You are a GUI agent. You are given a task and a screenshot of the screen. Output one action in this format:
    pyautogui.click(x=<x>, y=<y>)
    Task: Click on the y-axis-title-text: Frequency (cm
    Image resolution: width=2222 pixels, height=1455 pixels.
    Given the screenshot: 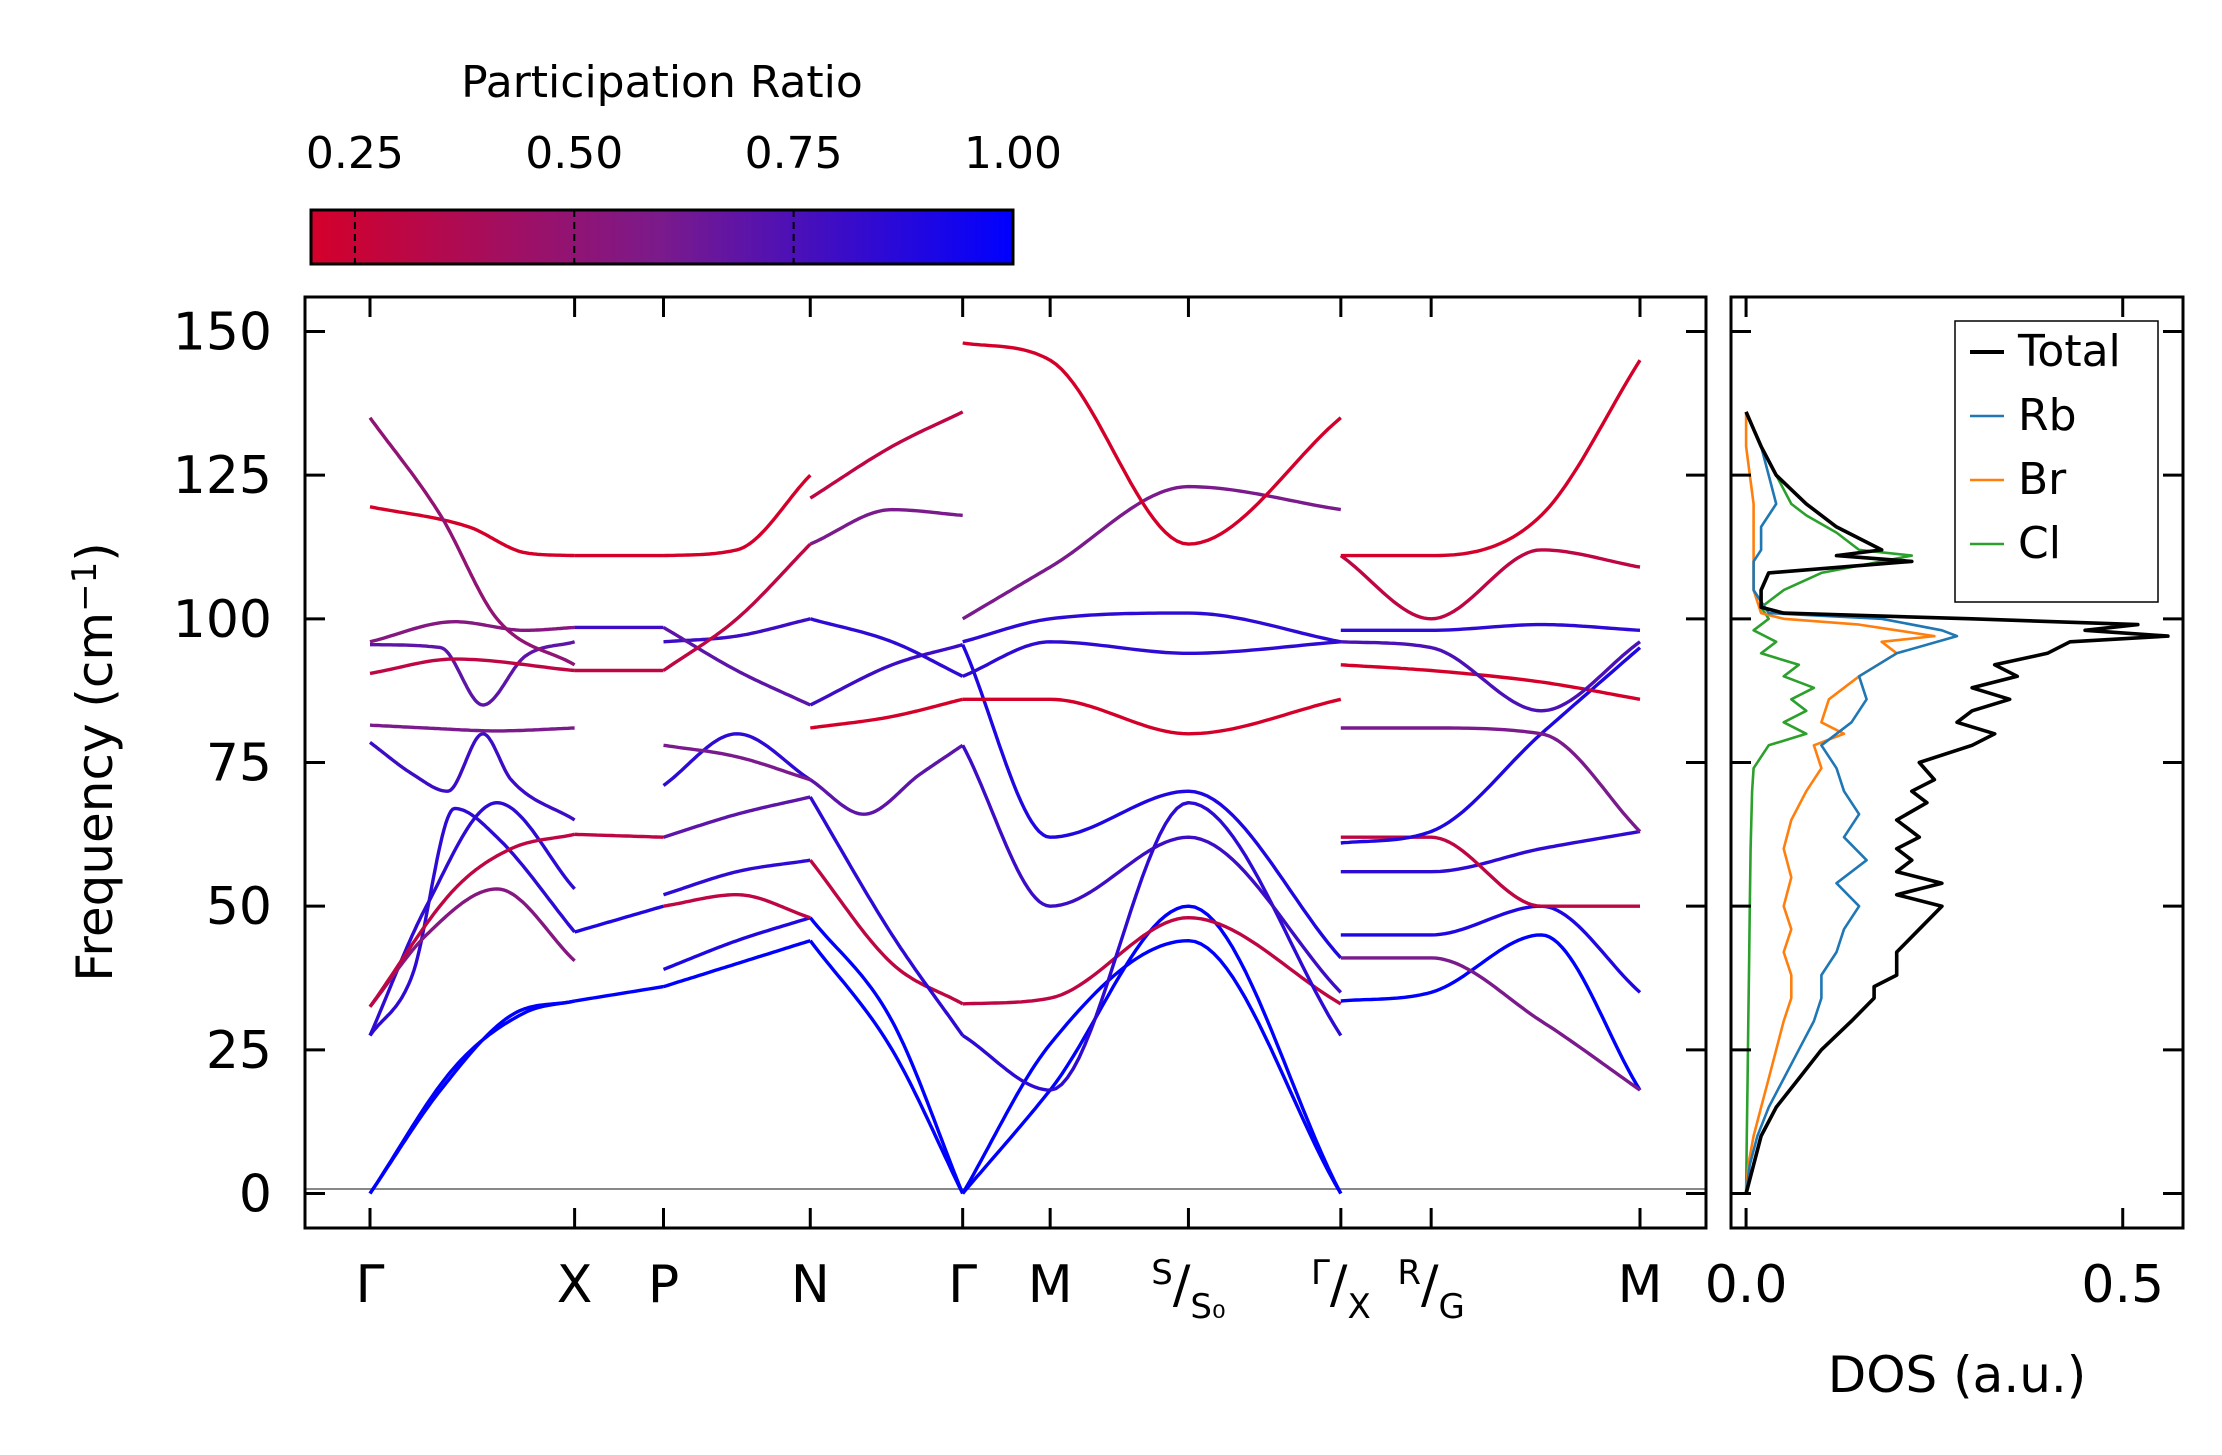 What is the action you would take?
    pyautogui.click(x=95, y=797)
    